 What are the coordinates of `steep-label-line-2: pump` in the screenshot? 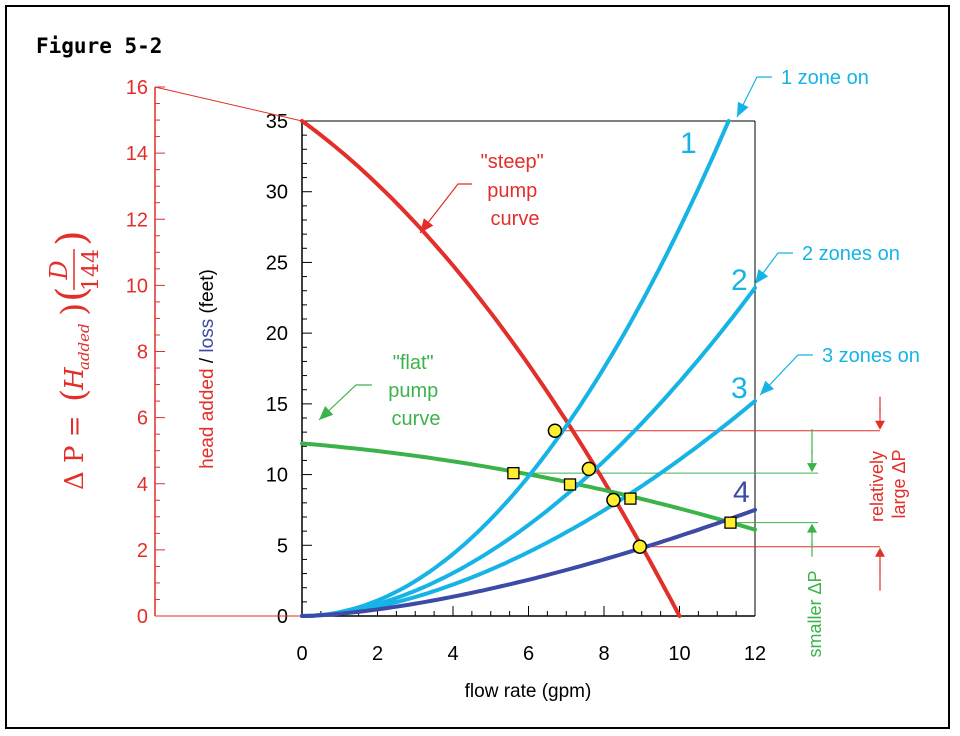 It's located at (512, 191).